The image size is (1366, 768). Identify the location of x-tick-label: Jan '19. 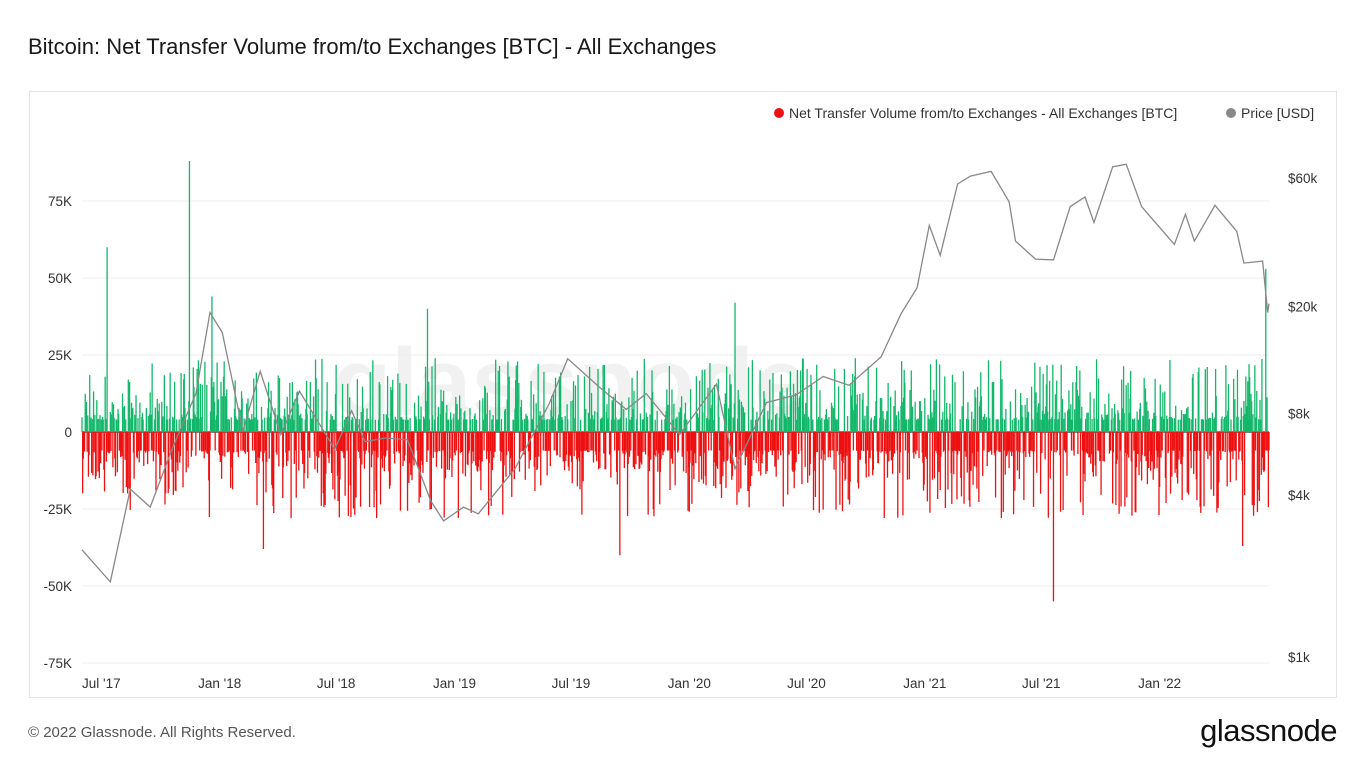
(454, 683).